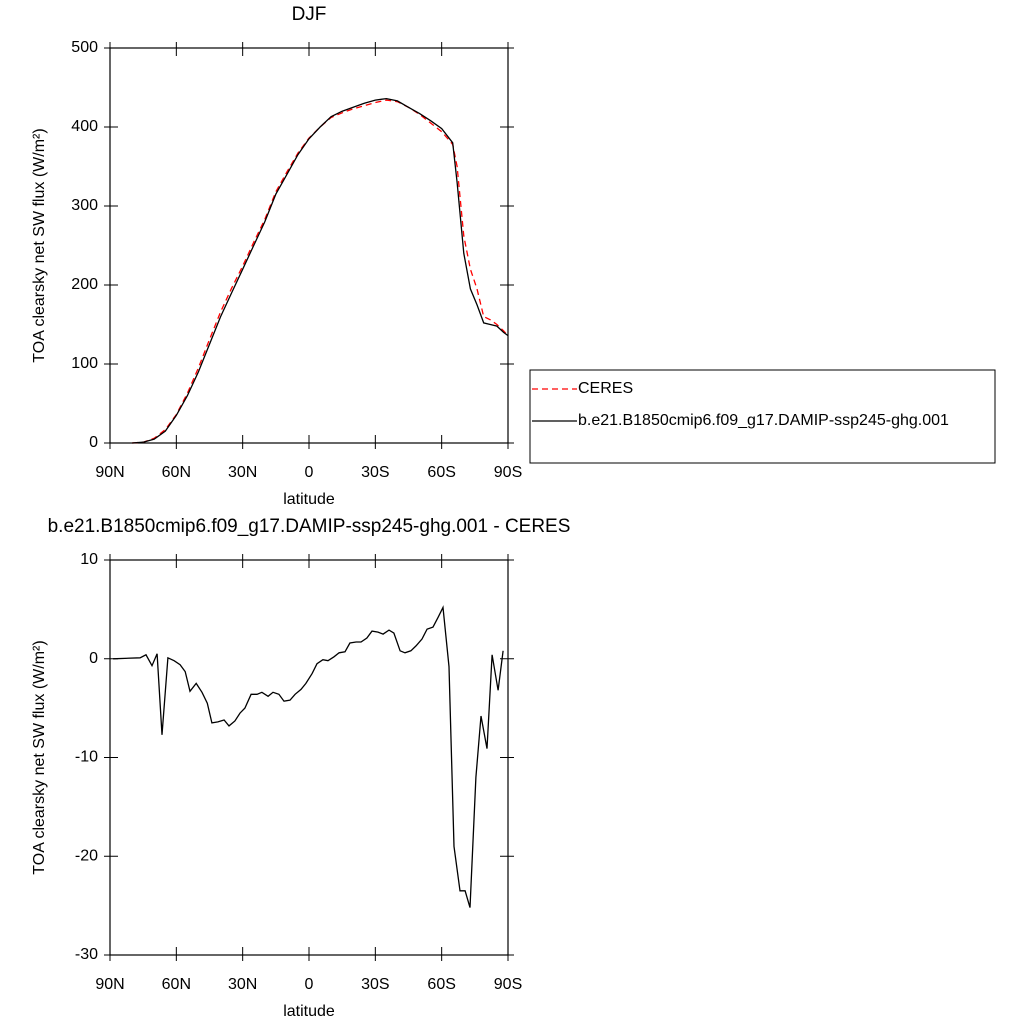 This screenshot has width=1024, height=1024. Describe the element at coordinates (84, 284) in the screenshot. I see `y-tick-label: 200` at that location.